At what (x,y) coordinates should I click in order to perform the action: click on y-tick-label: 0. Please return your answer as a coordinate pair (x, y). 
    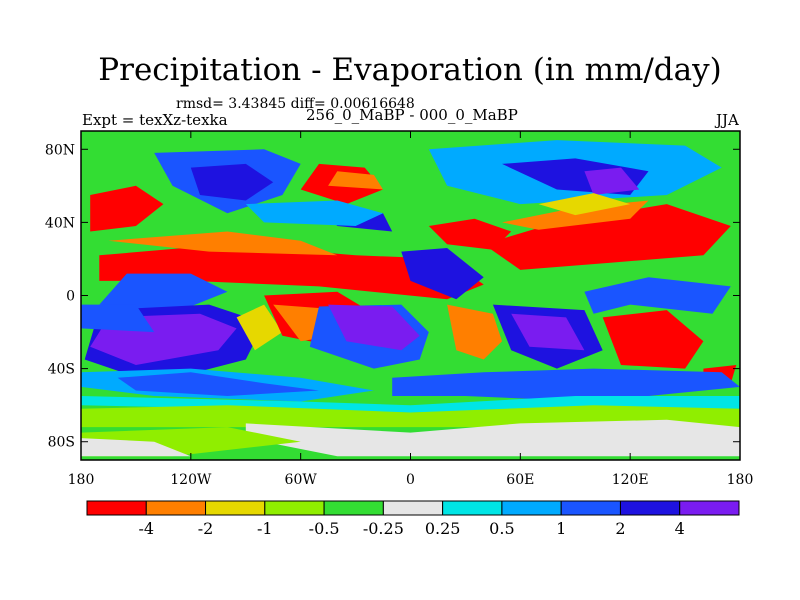
    Looking at the image, I should click on (70, 297).